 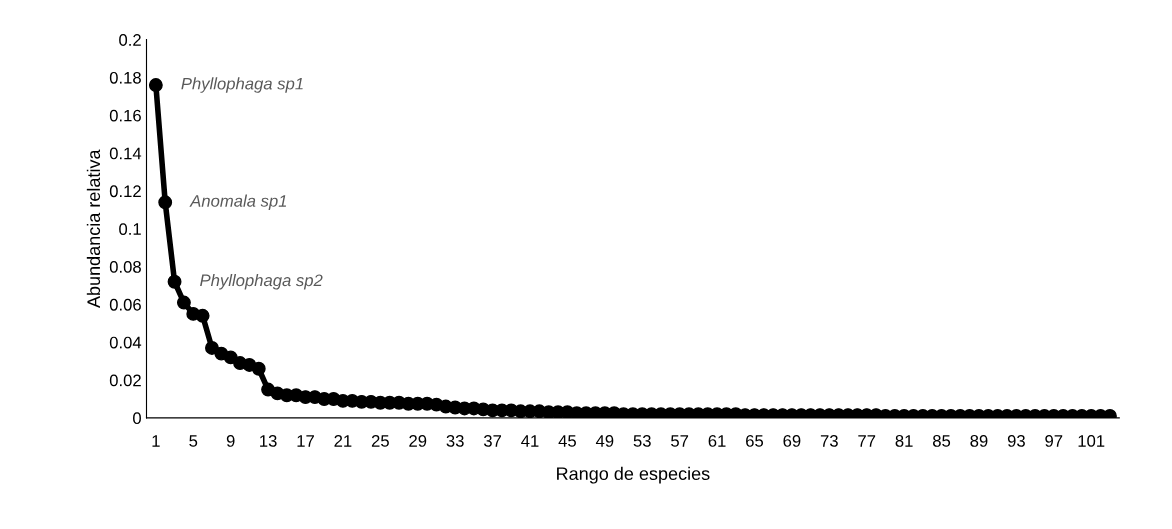 I want to click on x-tick-label: 33, so click(x=455, y=441).